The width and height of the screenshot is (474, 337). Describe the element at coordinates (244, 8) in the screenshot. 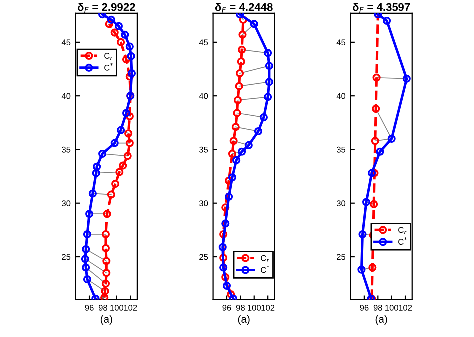

I see `chart-title: δ$_{F}$ = 4.2448` at that location.